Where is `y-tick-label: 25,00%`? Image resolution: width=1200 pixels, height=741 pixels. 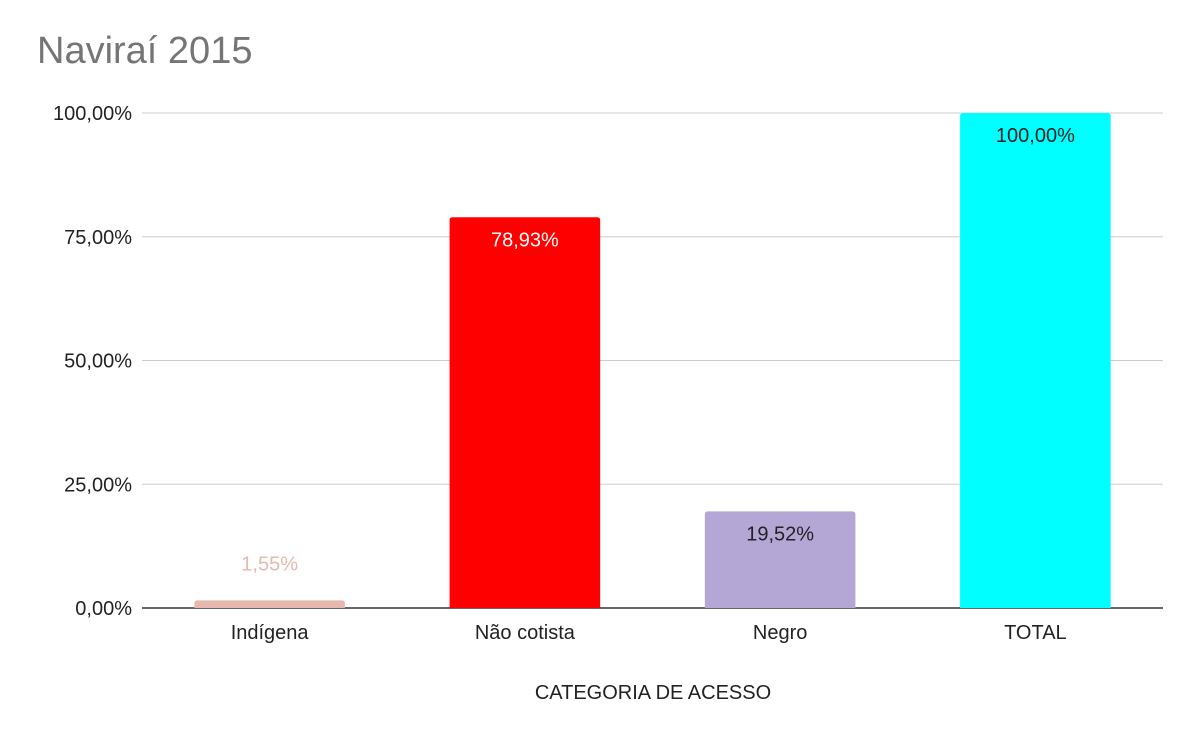 y-tick-label: 25,00% is located at coordinates (98, 485).